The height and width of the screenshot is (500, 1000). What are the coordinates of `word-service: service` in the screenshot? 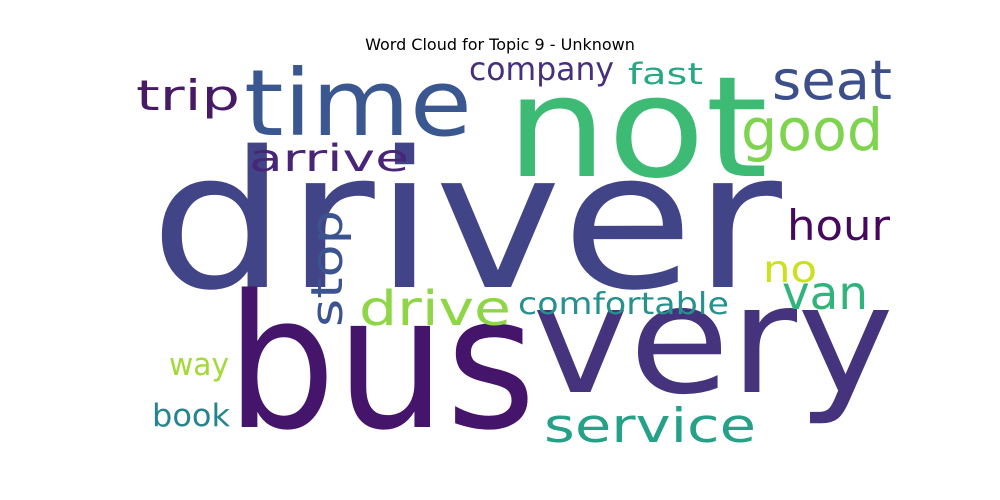 It's located at (650, 426).